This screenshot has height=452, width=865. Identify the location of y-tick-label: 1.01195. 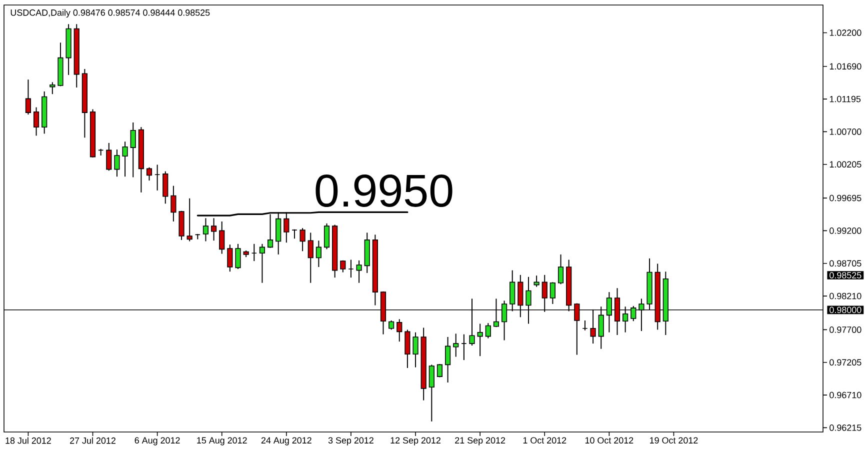
(845, 99).